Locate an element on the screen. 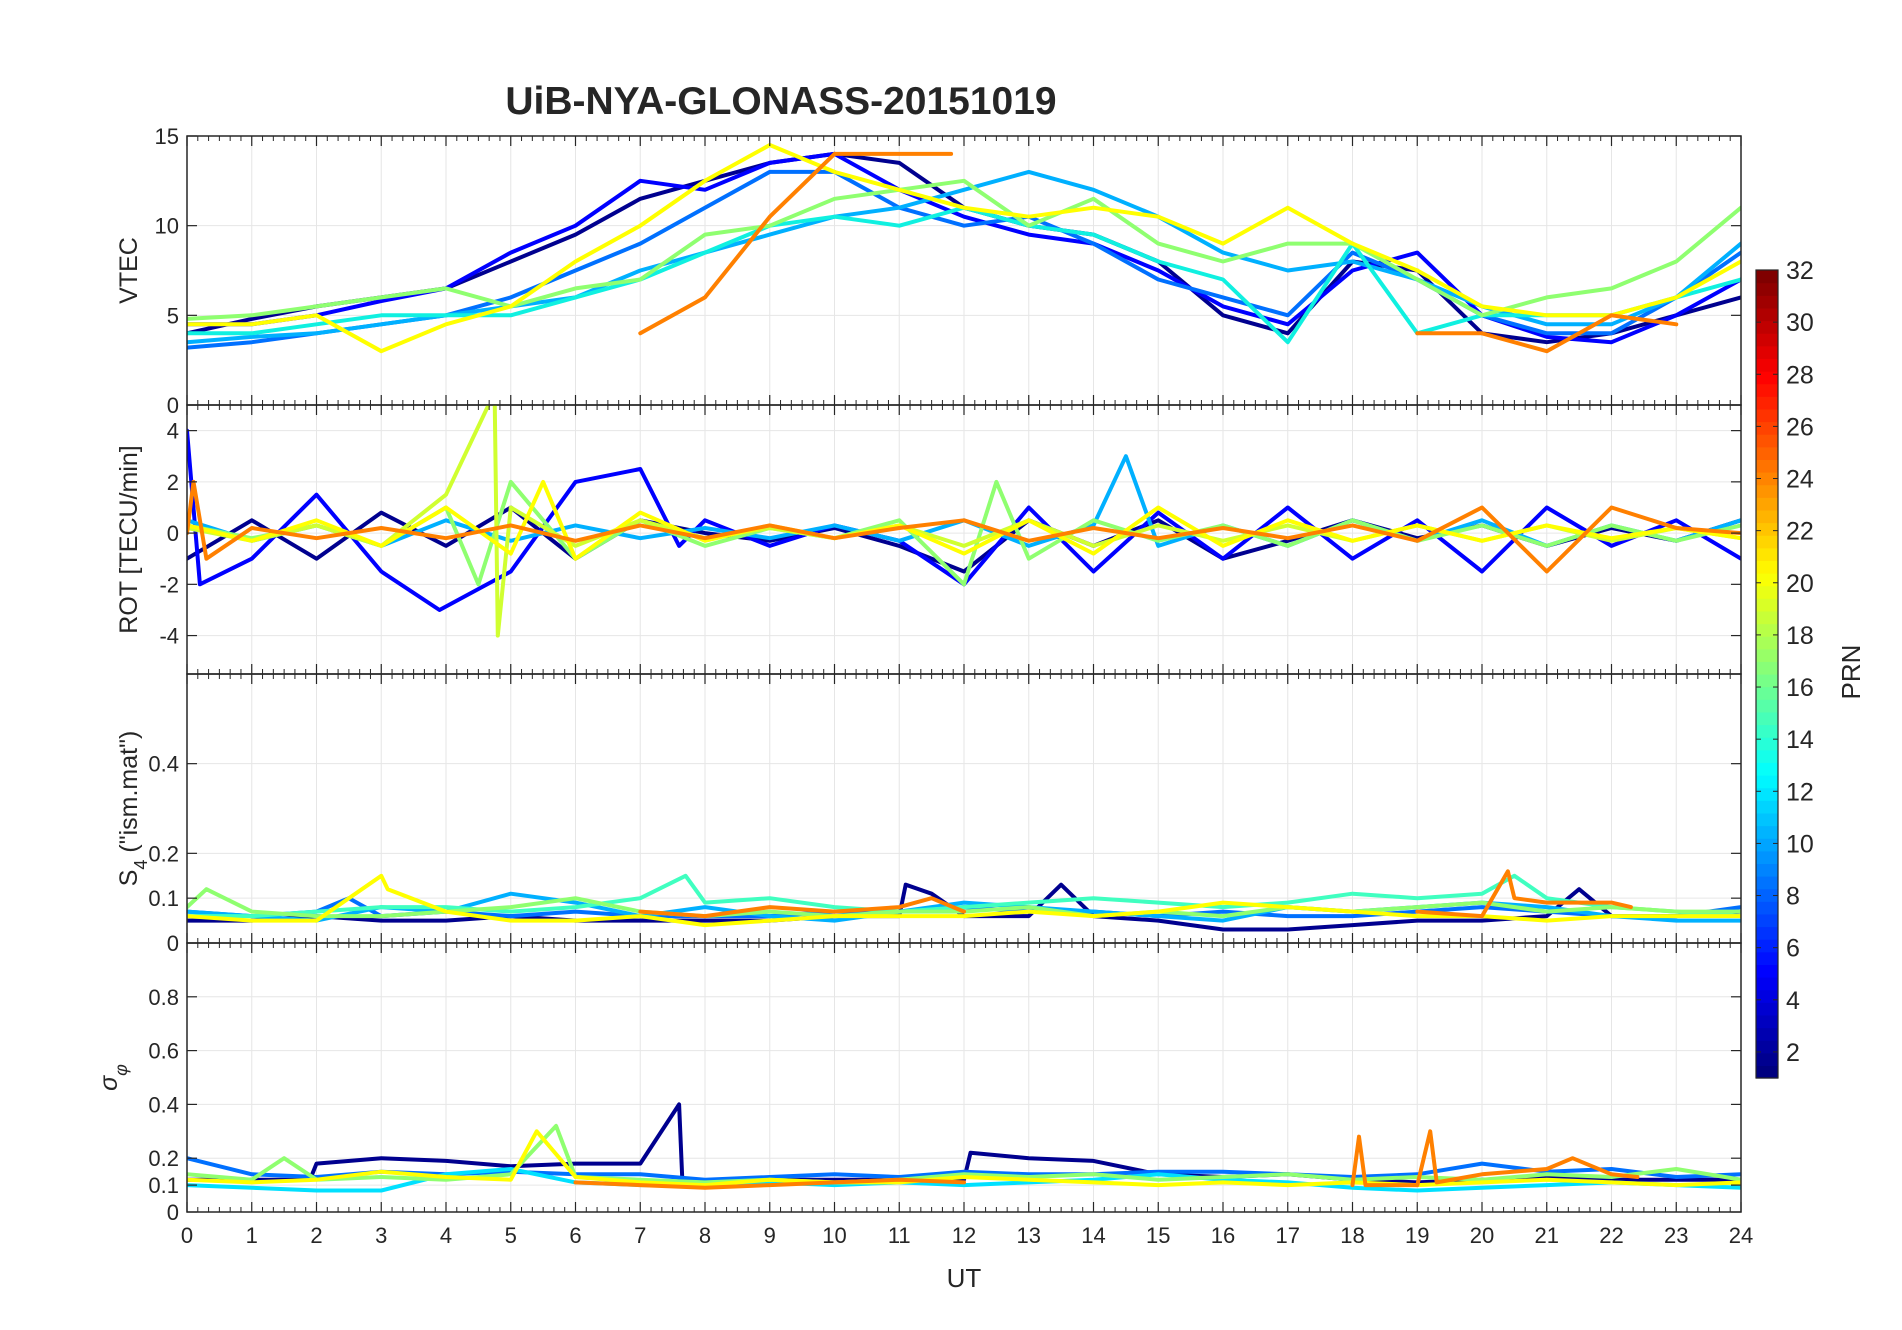  y-tick-label: 10 is located at coordinates (167, 226).